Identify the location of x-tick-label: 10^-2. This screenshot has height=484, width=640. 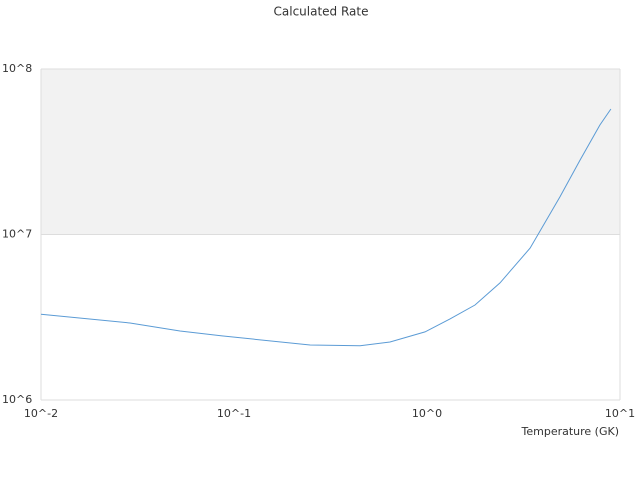
(41, 413).